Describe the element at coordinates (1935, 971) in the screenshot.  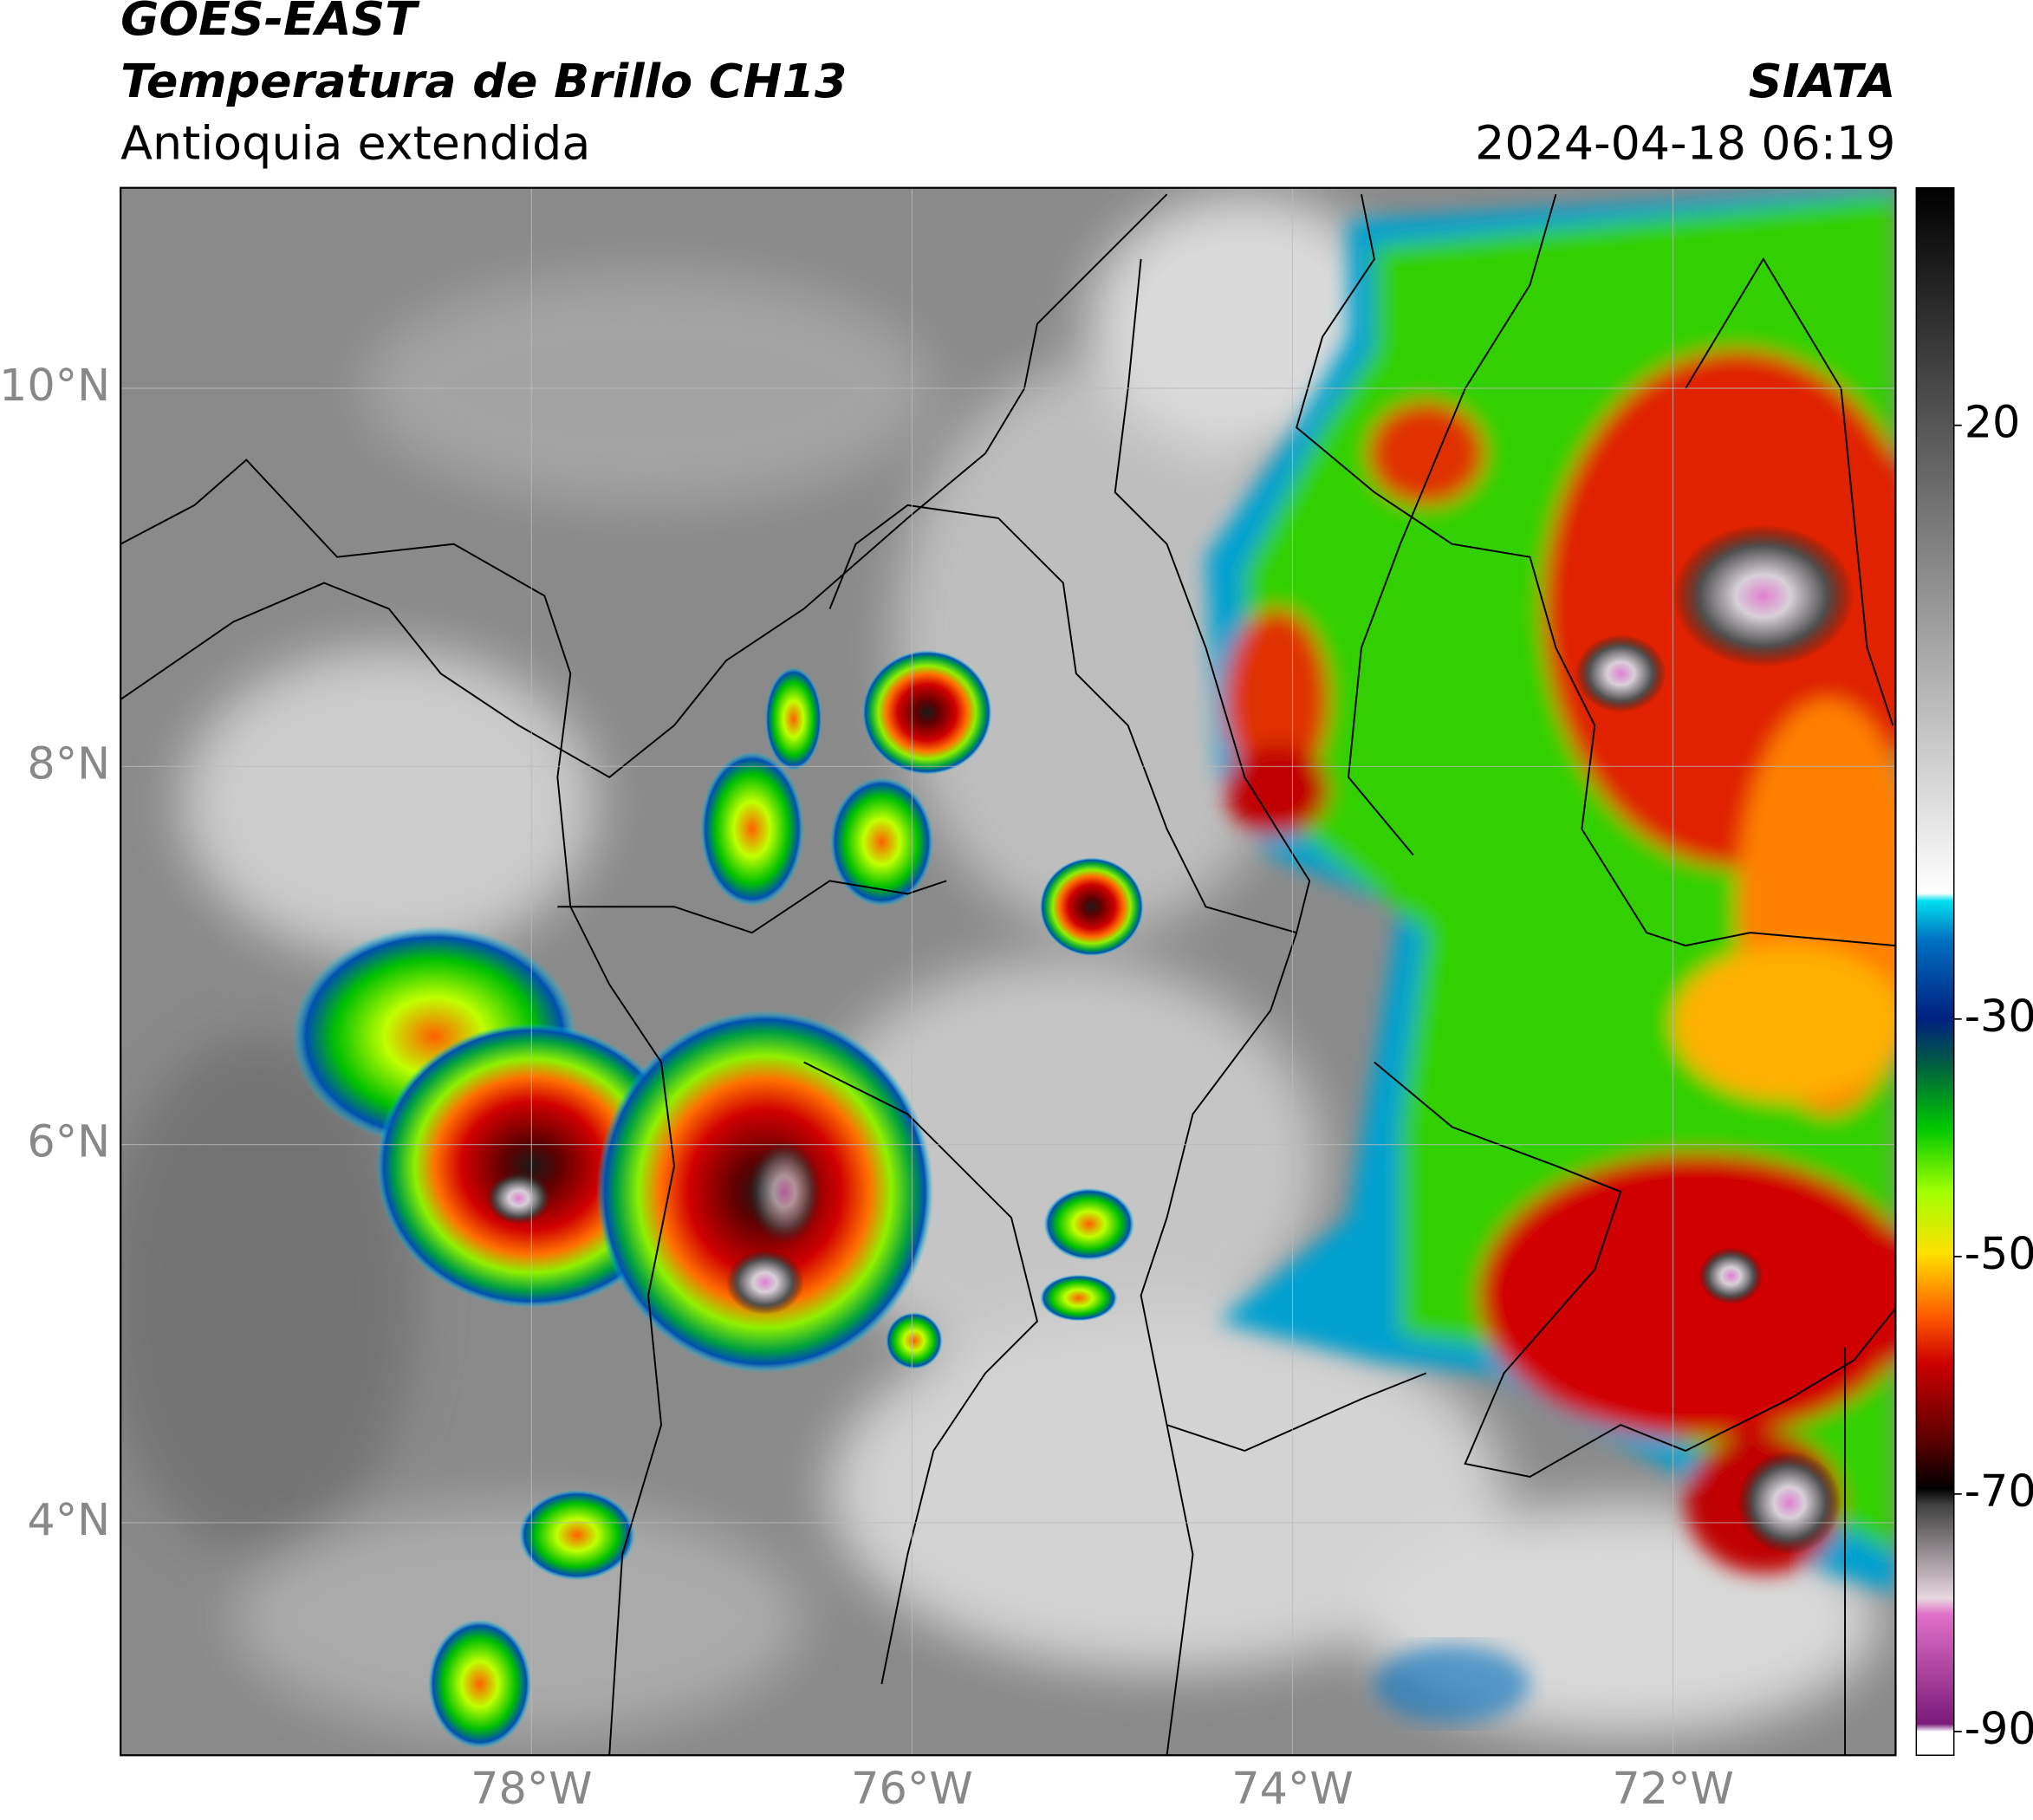
I see `colorbar` at that location.